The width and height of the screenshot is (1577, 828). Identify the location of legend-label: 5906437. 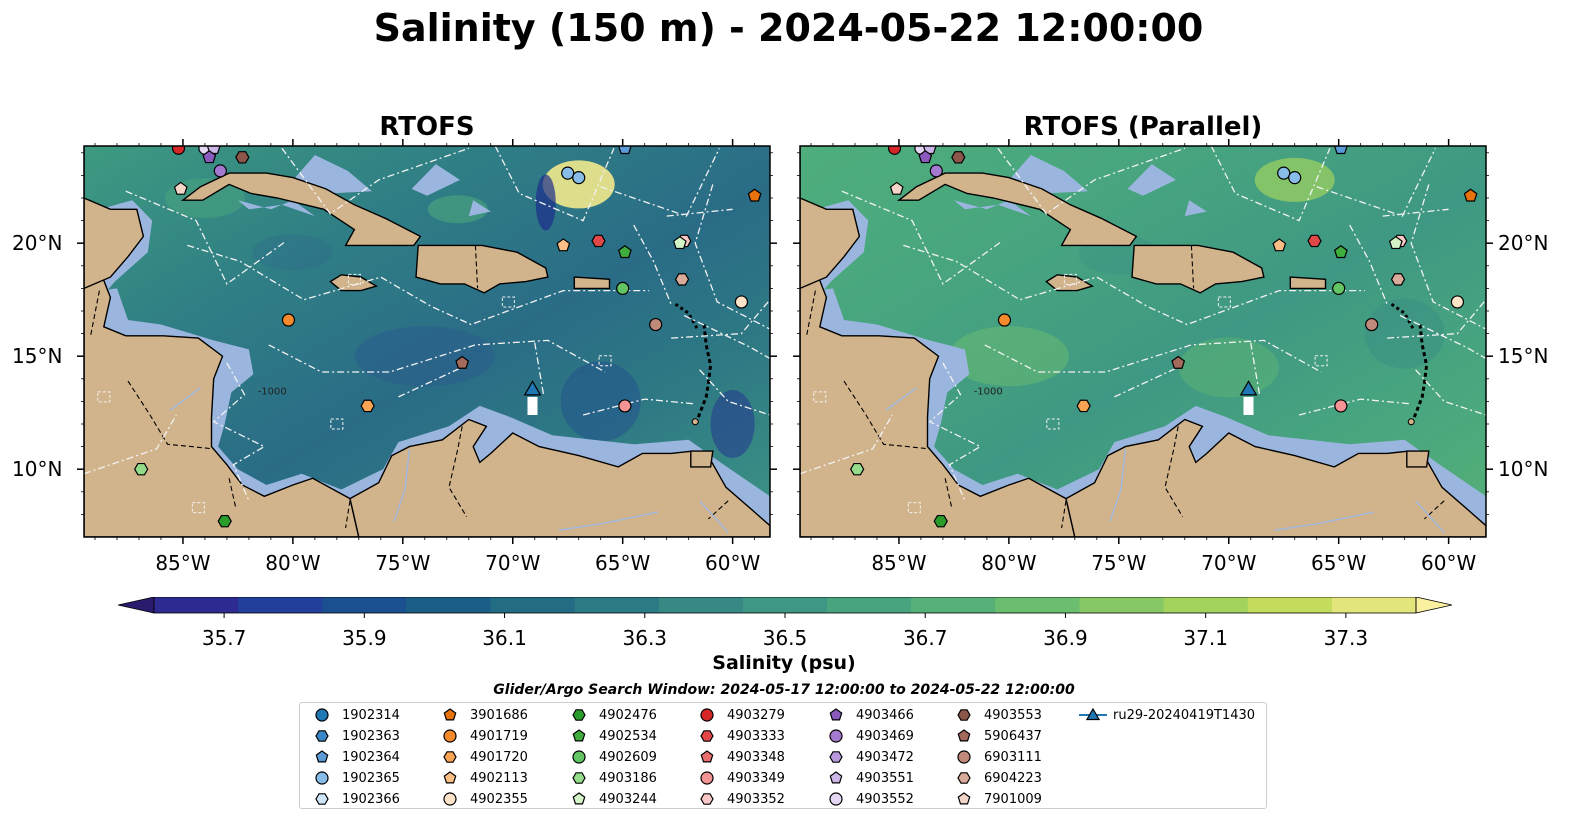
(1013, 736).